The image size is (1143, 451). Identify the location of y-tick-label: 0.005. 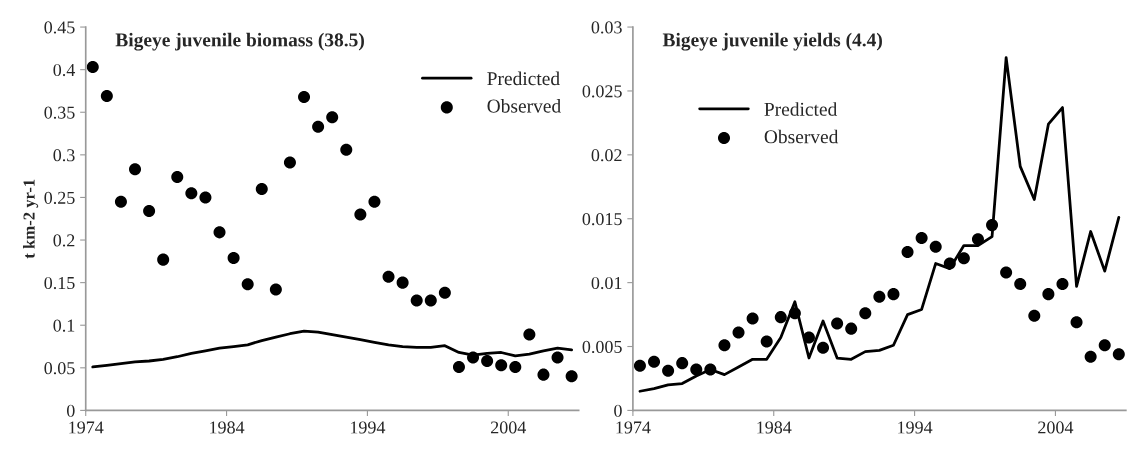
(602, 347).